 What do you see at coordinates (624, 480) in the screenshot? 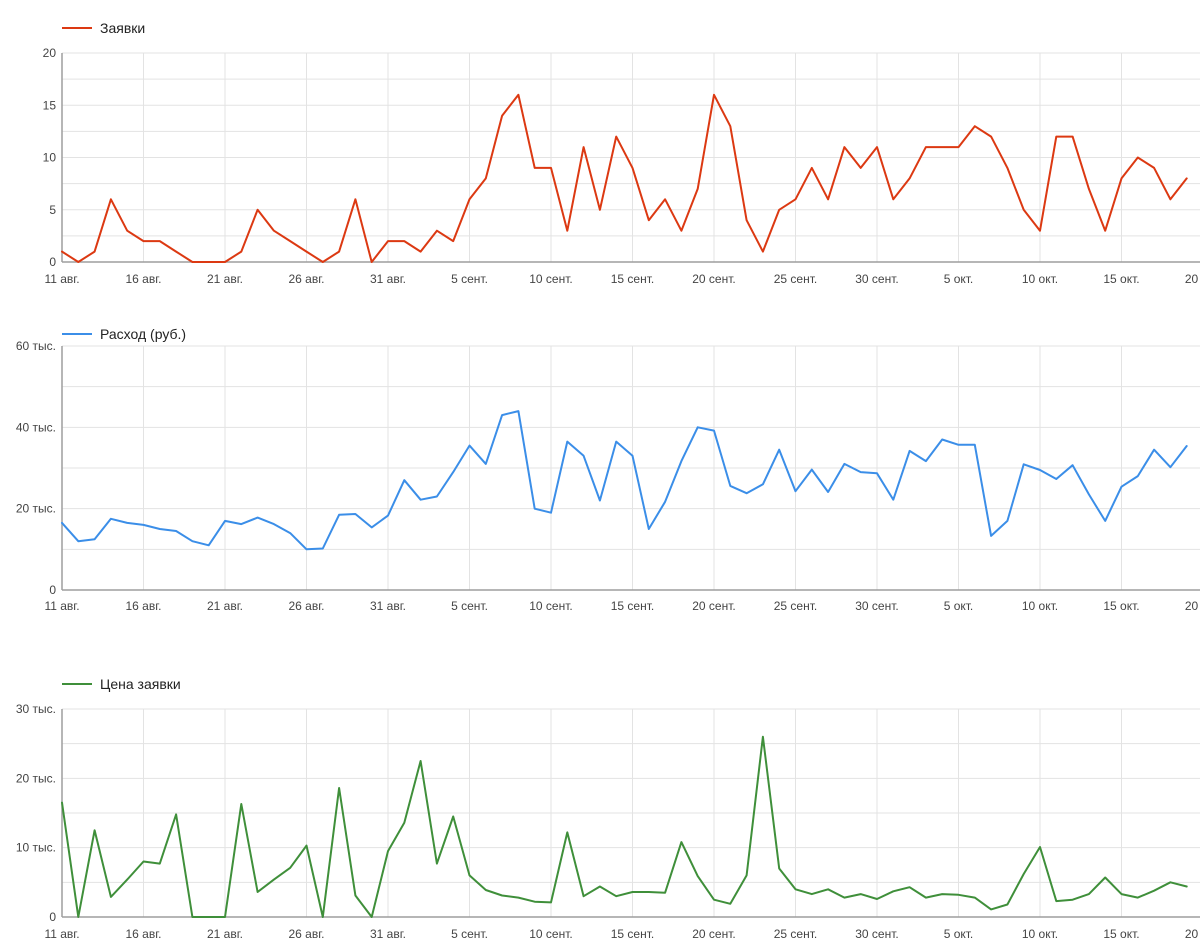
I see `series-line` at bounding box center [624, 480].